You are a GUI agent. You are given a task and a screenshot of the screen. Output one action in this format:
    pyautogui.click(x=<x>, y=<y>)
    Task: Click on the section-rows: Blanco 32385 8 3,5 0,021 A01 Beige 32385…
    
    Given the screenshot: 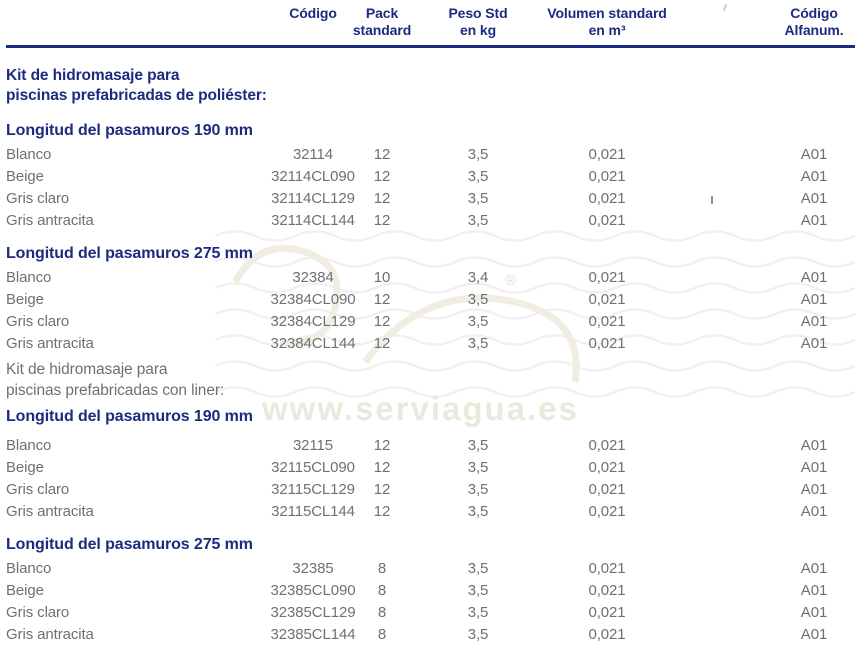 What is the action you would take?
    pyautogui.click(x=431, y=602)
    